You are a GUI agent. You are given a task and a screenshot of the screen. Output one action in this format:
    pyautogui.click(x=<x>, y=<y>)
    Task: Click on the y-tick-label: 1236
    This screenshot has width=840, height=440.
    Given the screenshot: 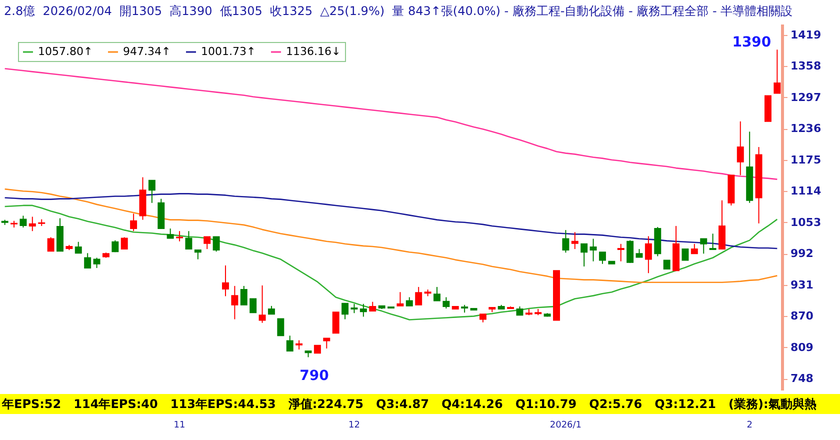 What is the action you would take?
    pyautogui.click(x=806, y=129)
    